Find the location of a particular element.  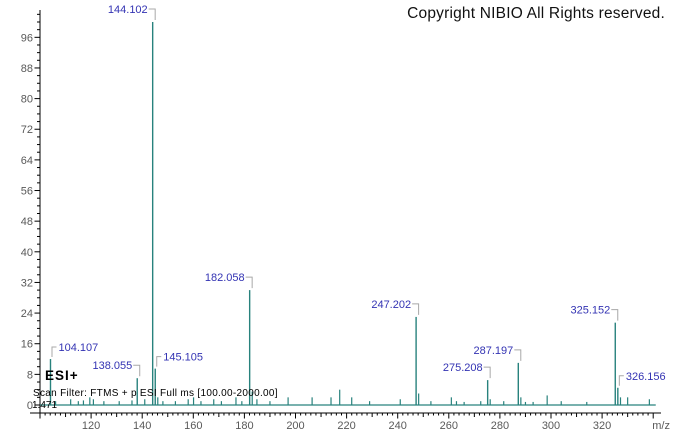

x-axis-tick-label: 160 is located at coordinates (193, 426).